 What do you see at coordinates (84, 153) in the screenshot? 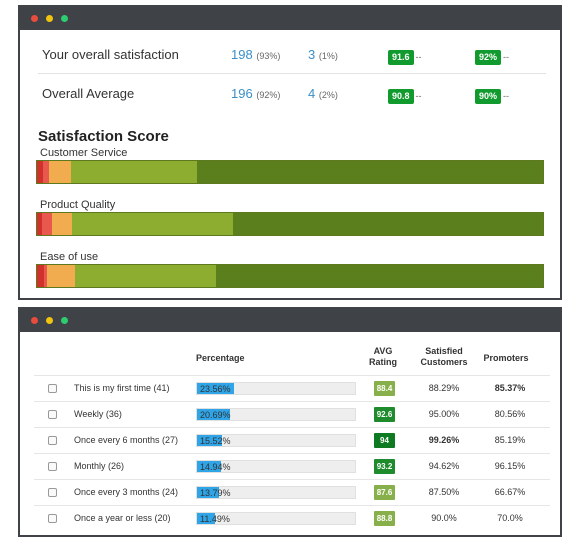
I see `bar-label: Customer Service` at bounding box center [84, 153].